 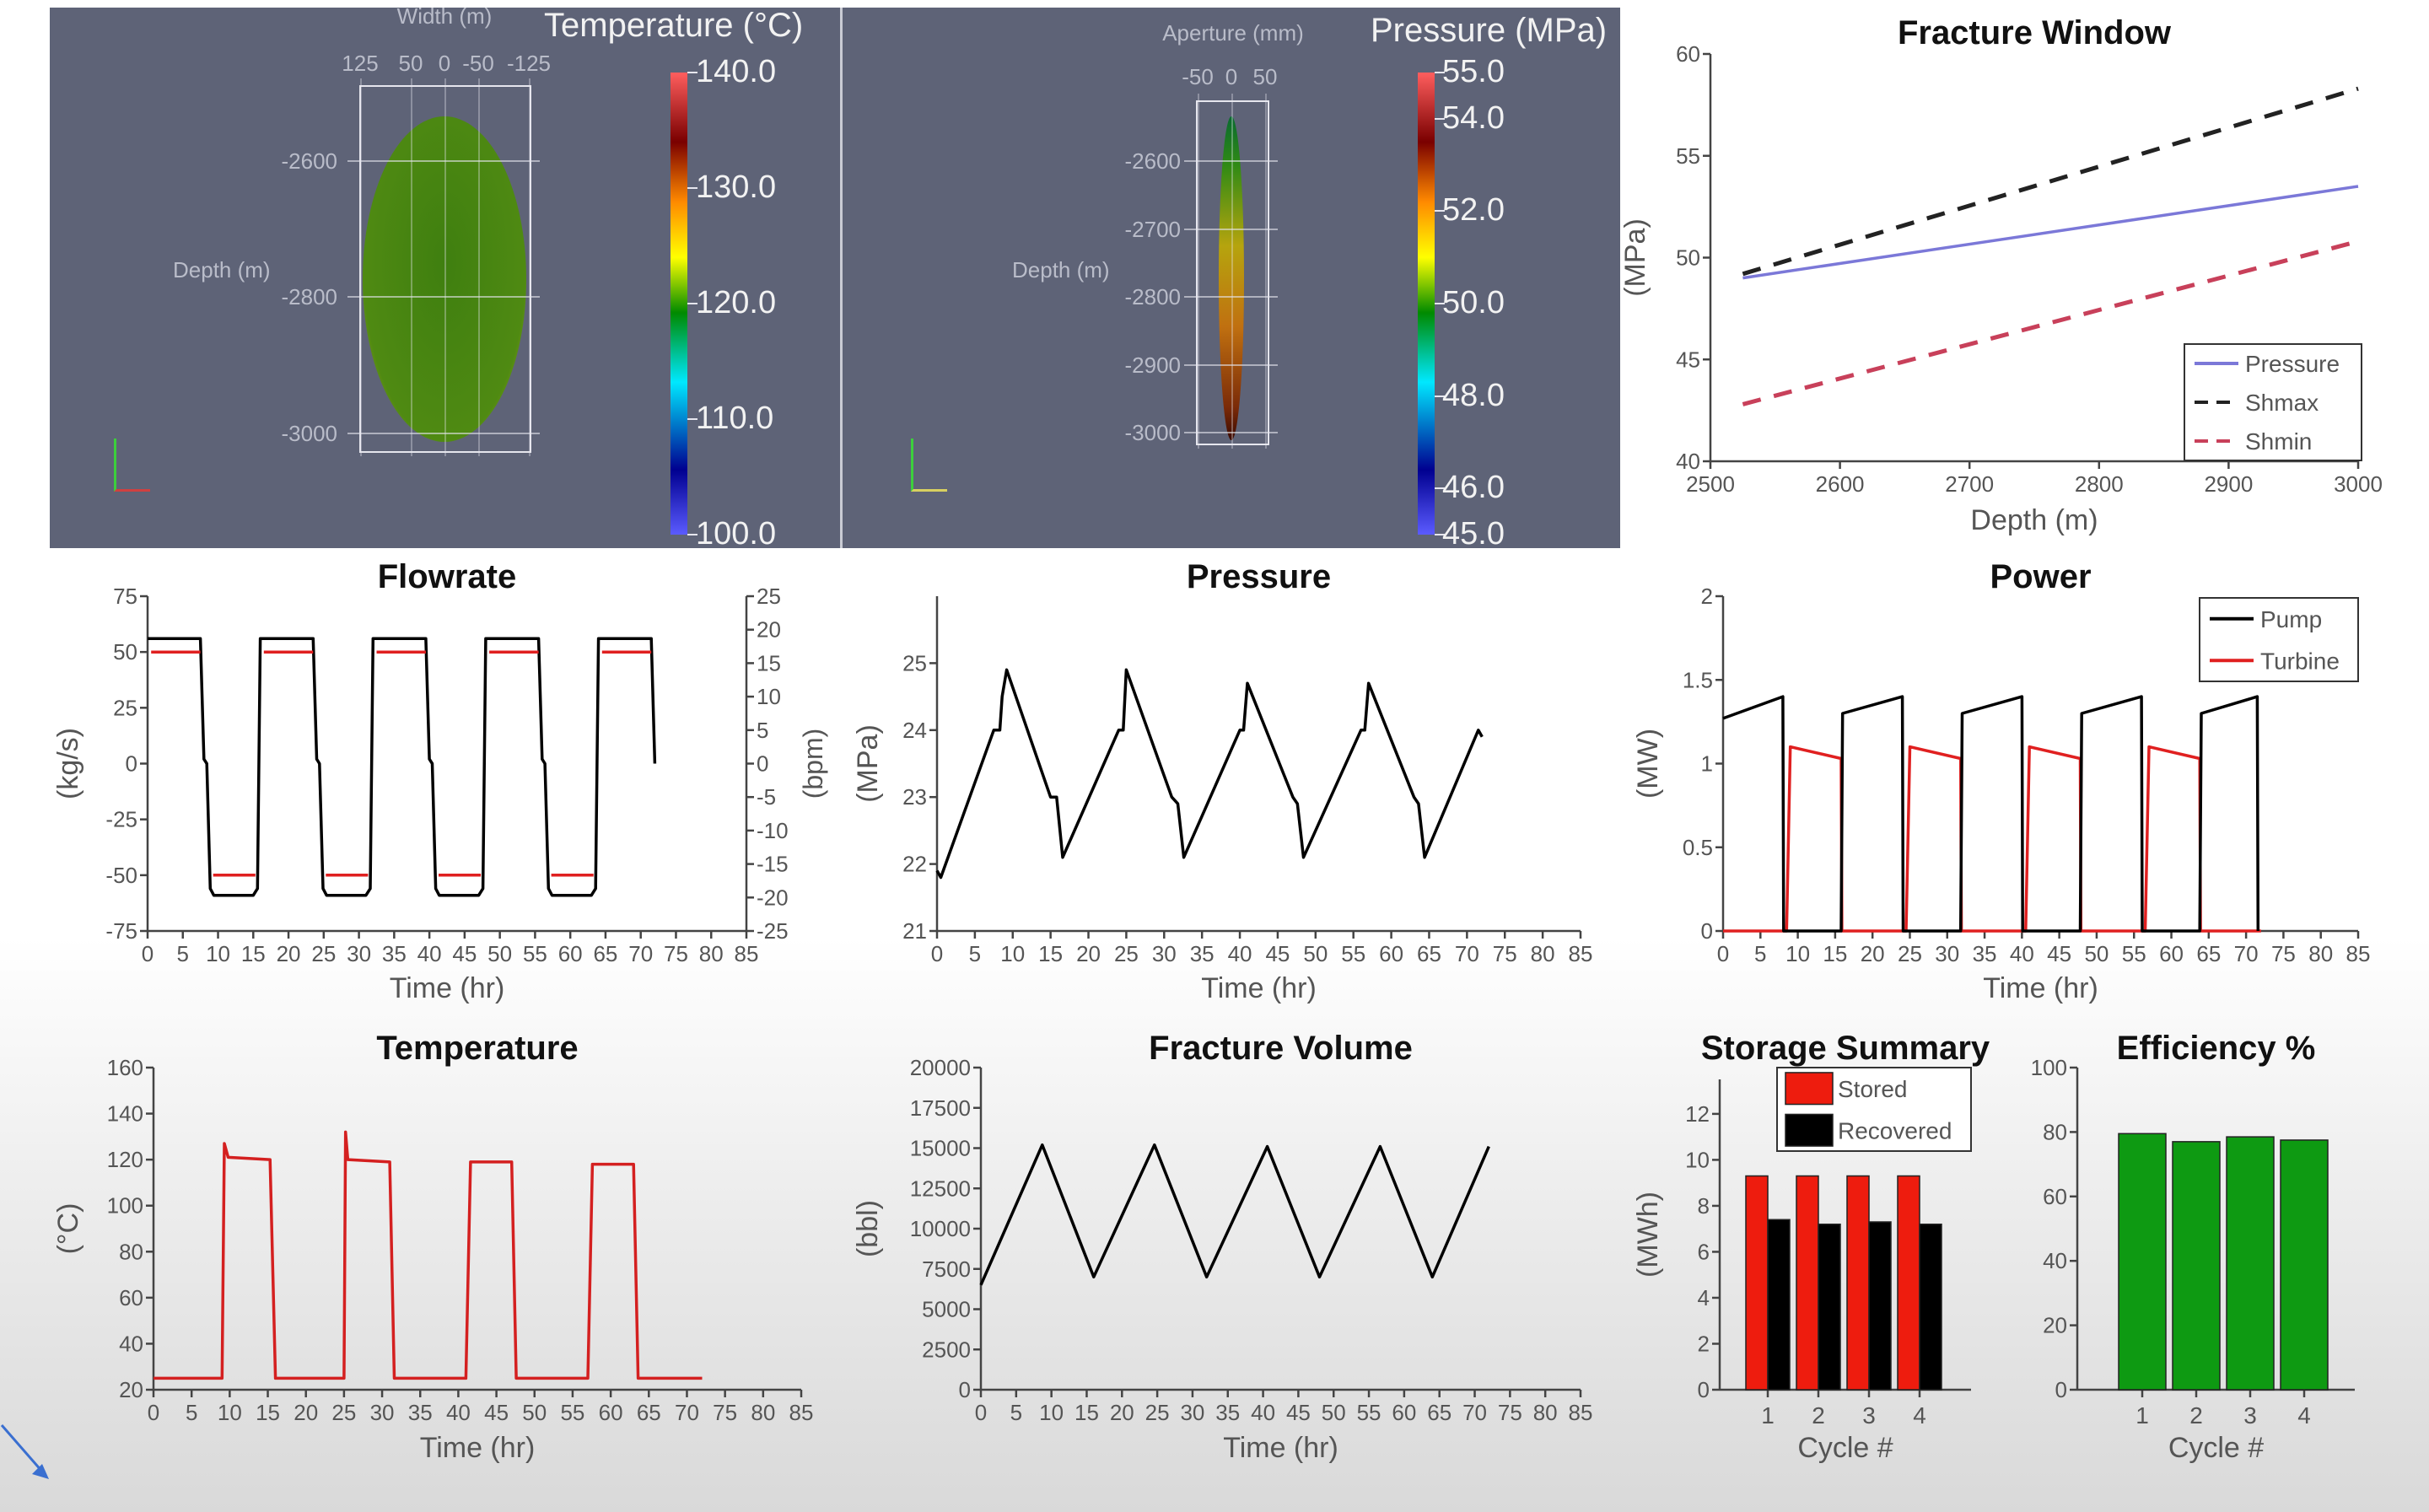 I want to click on legend-label: Shmin, so click(x=2278, y=442).